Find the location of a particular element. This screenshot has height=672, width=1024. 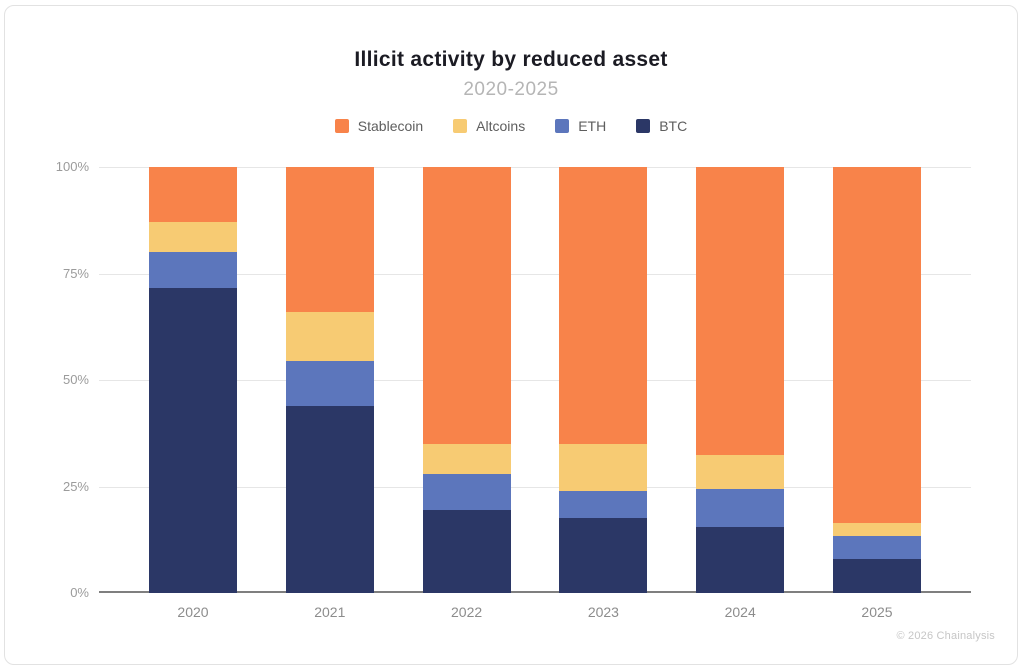

bar-segment-btc-2023 is located at coordinates (603, 555).